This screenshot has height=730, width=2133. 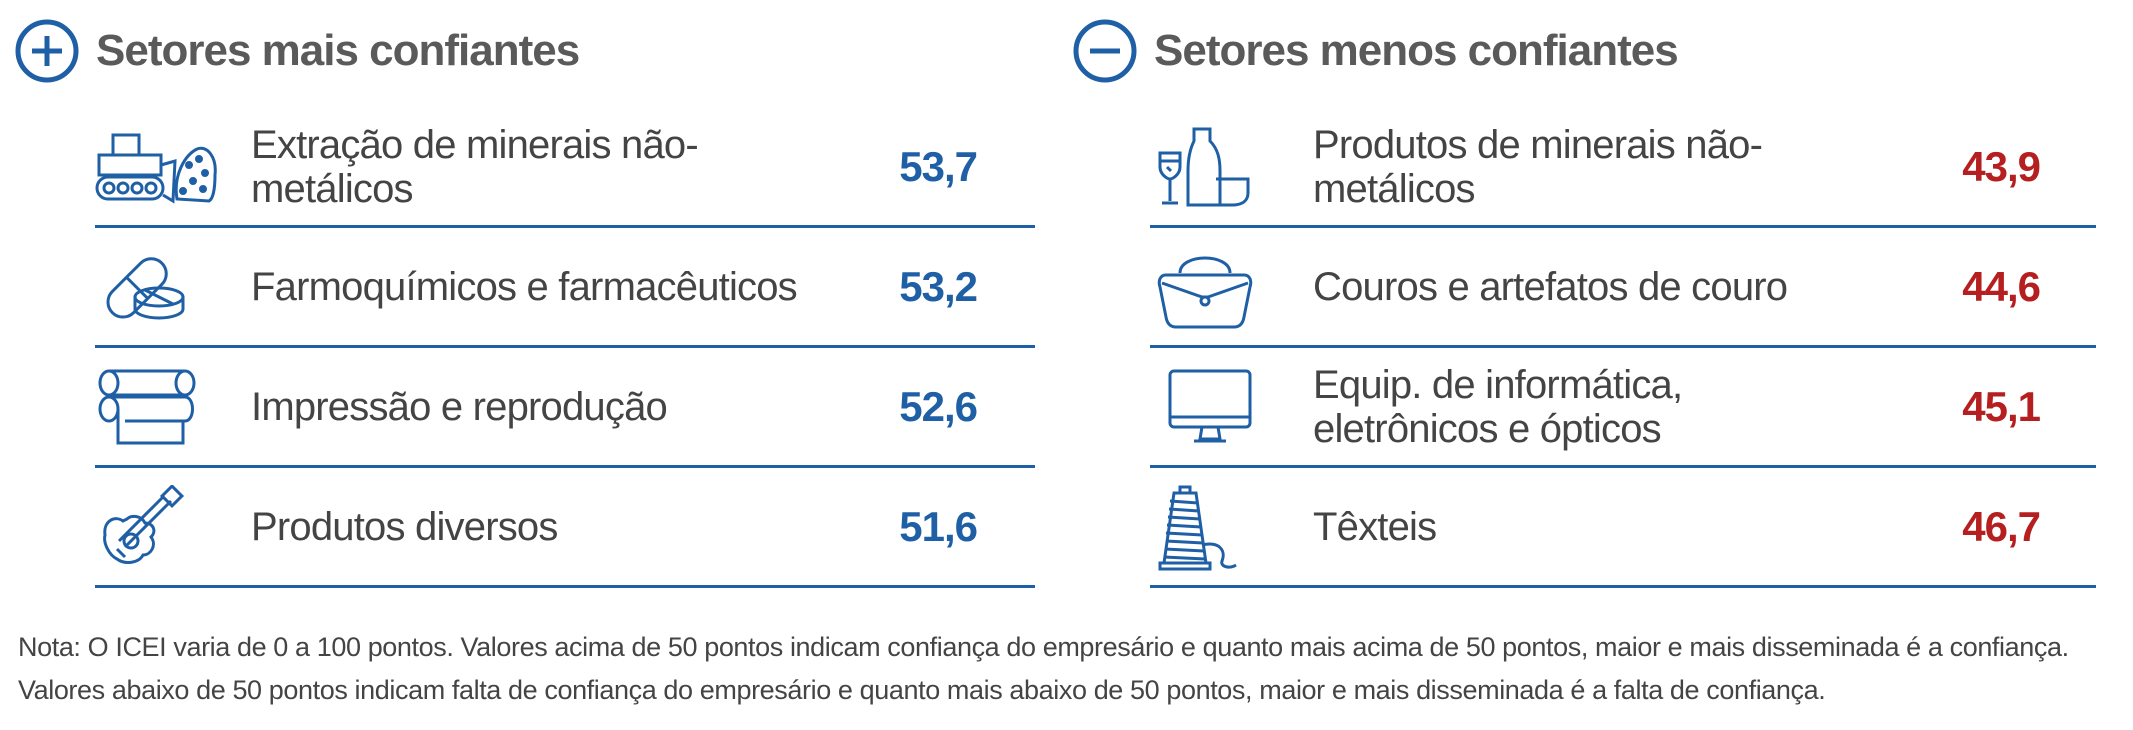 What do you see at coordinates (156, 408) in the screenshot?
I see `paper-roll-icon` at bounding box center [156, 408].